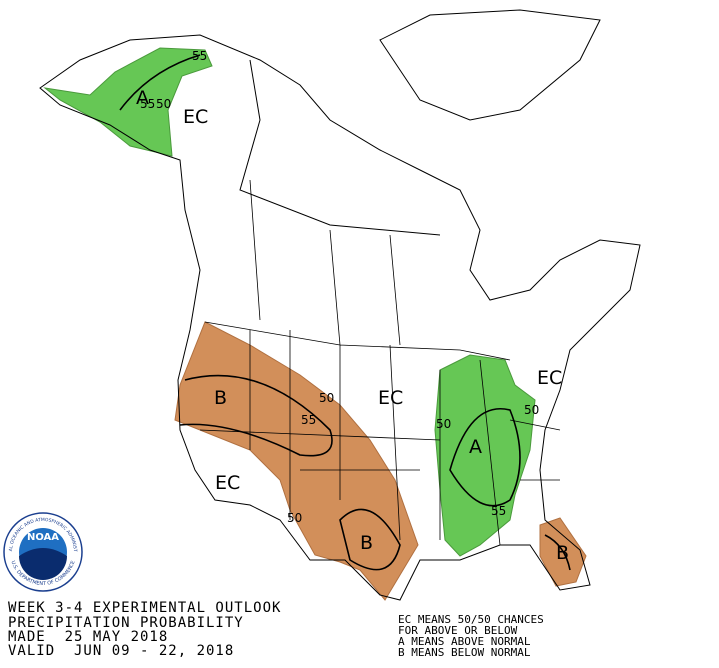  Describe the element at coordinates (121, 651) in the screenshot. I see `footer-line: VALID JUN 09 - 22, 2018` at that location.